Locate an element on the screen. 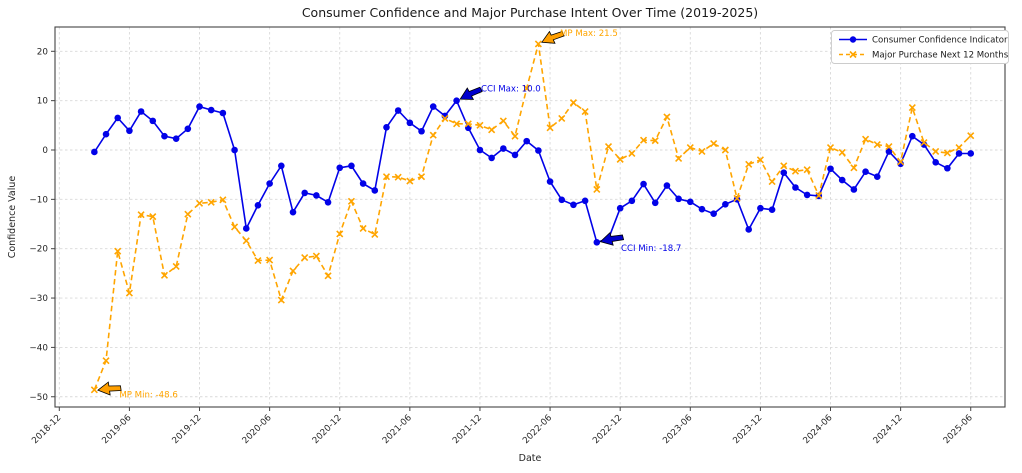 The height and width of the screenshot is (473, 1022). legend-label: Consumer Confidence Indicator is located at coordinates (940, 41).